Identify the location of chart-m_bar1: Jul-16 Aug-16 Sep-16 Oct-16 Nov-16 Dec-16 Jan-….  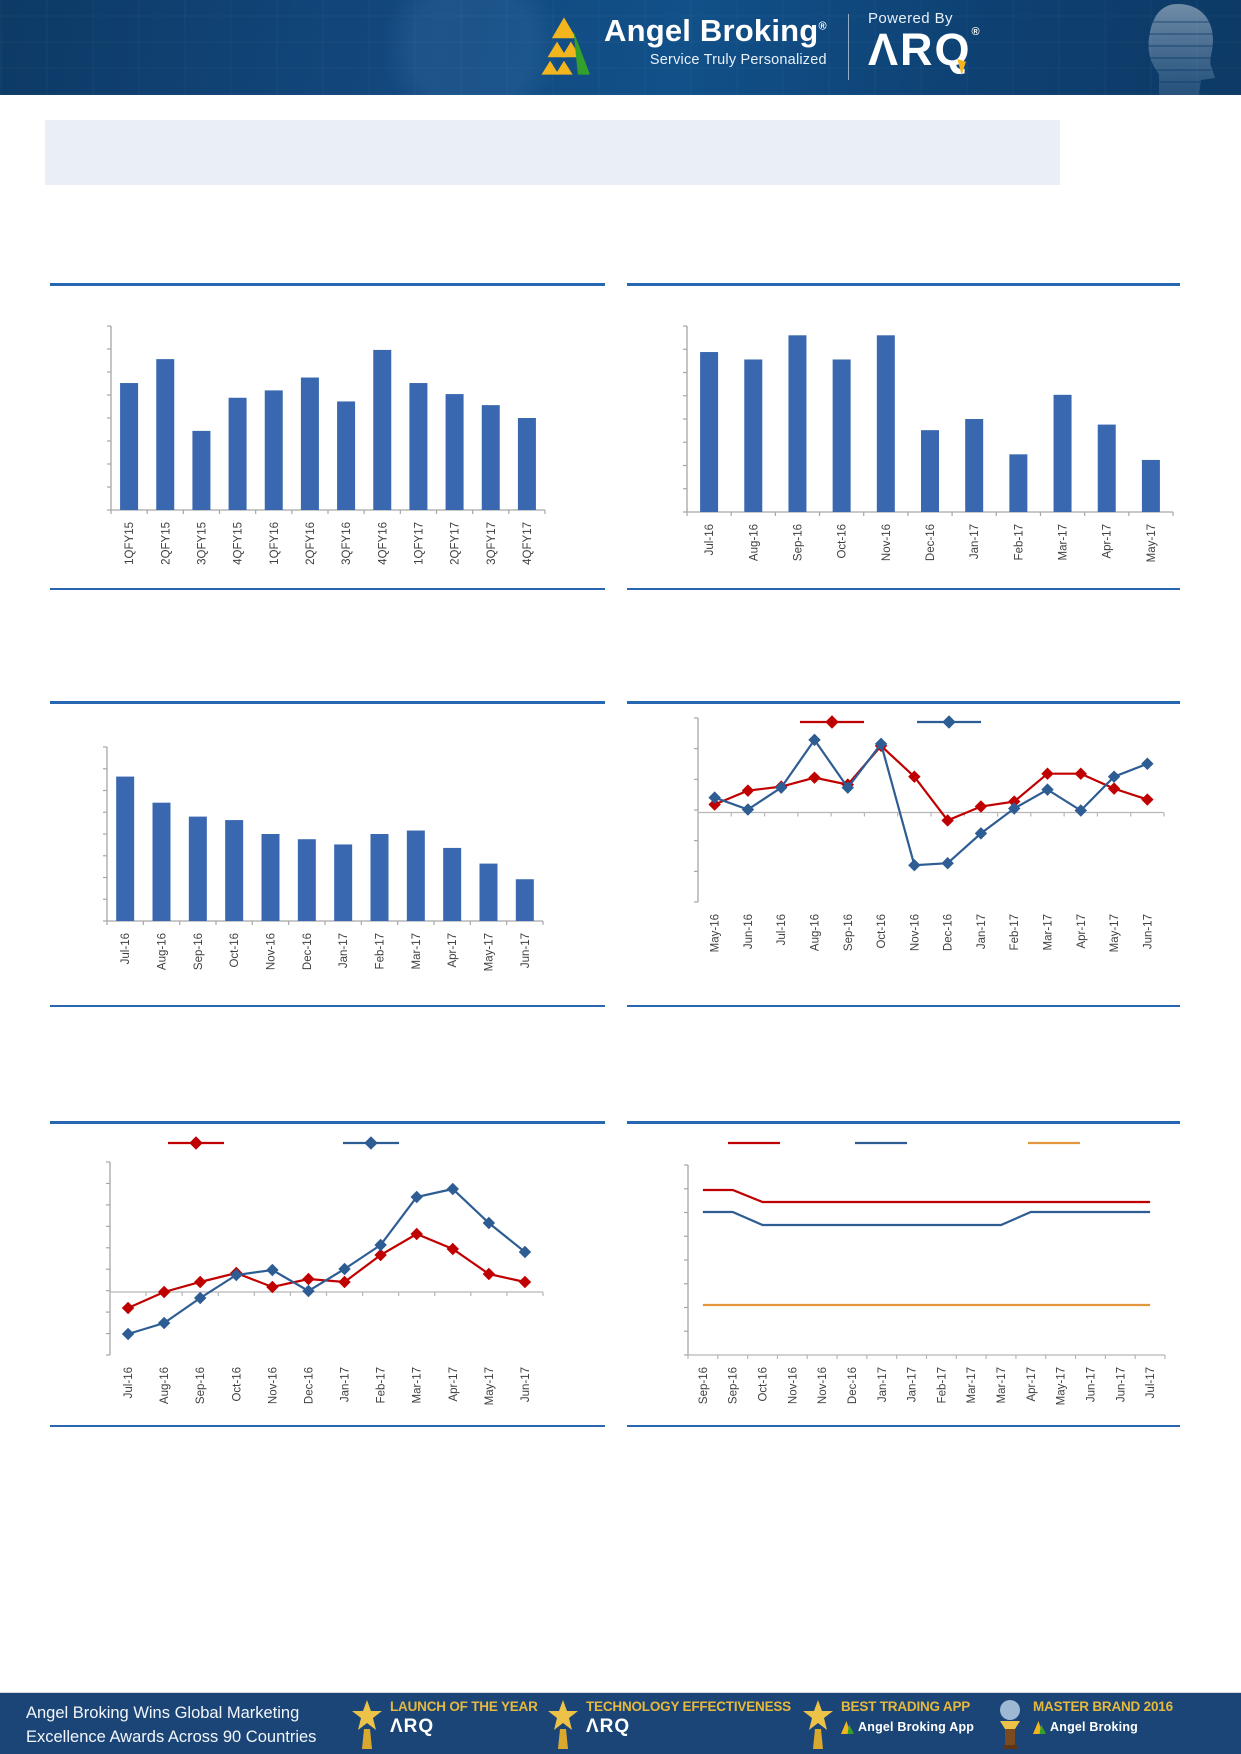
(928, 443).